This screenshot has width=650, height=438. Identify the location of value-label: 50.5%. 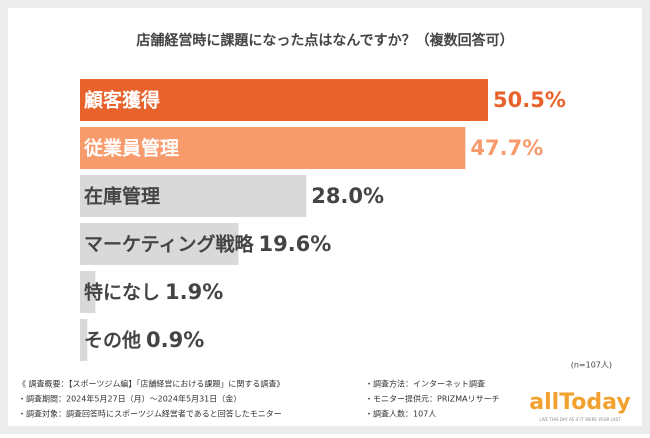
(529, 100).